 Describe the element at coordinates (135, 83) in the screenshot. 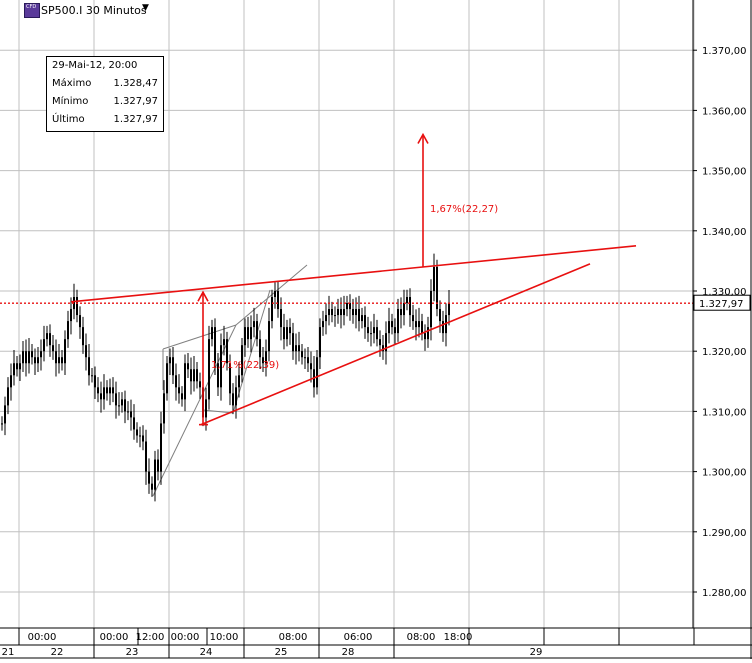

I see `info-value: 1.328,47` at that location.